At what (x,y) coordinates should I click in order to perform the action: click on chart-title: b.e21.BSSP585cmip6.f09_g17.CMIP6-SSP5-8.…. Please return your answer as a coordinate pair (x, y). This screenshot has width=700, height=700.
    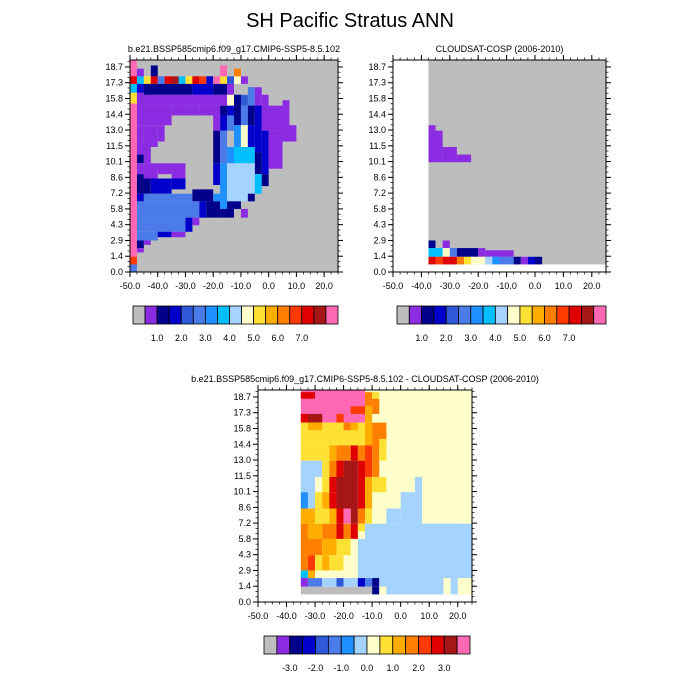
    Looking at the image, I should click on (365, 379).